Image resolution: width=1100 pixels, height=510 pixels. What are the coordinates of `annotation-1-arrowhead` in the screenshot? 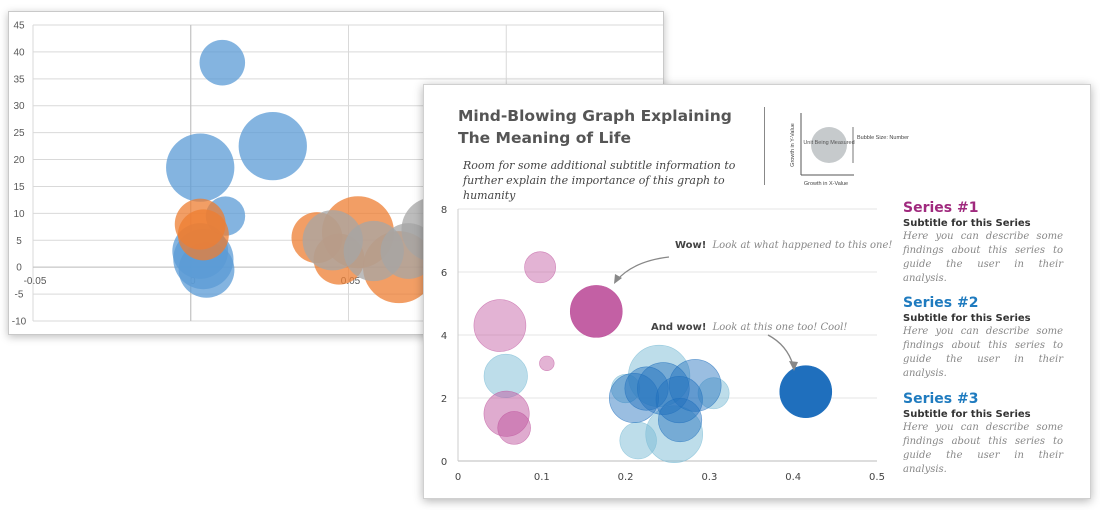 It's located at (618, 279).